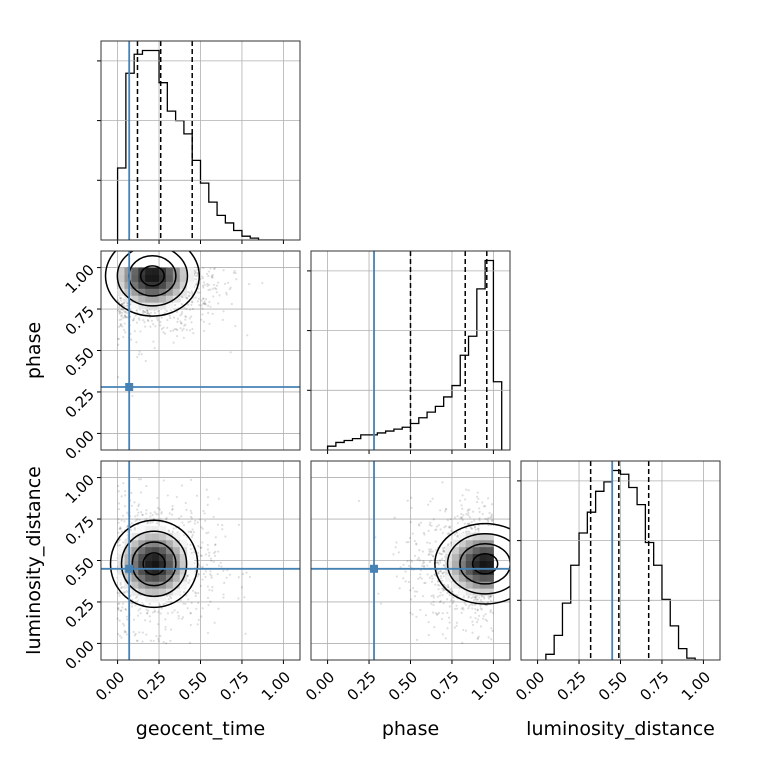 The height and width of the screenshot is (760, 760). What do you see at coordinates (110, 686) in the screenshot?
I see `x-tick-label: 0.00` at bounding box center [110, 686].